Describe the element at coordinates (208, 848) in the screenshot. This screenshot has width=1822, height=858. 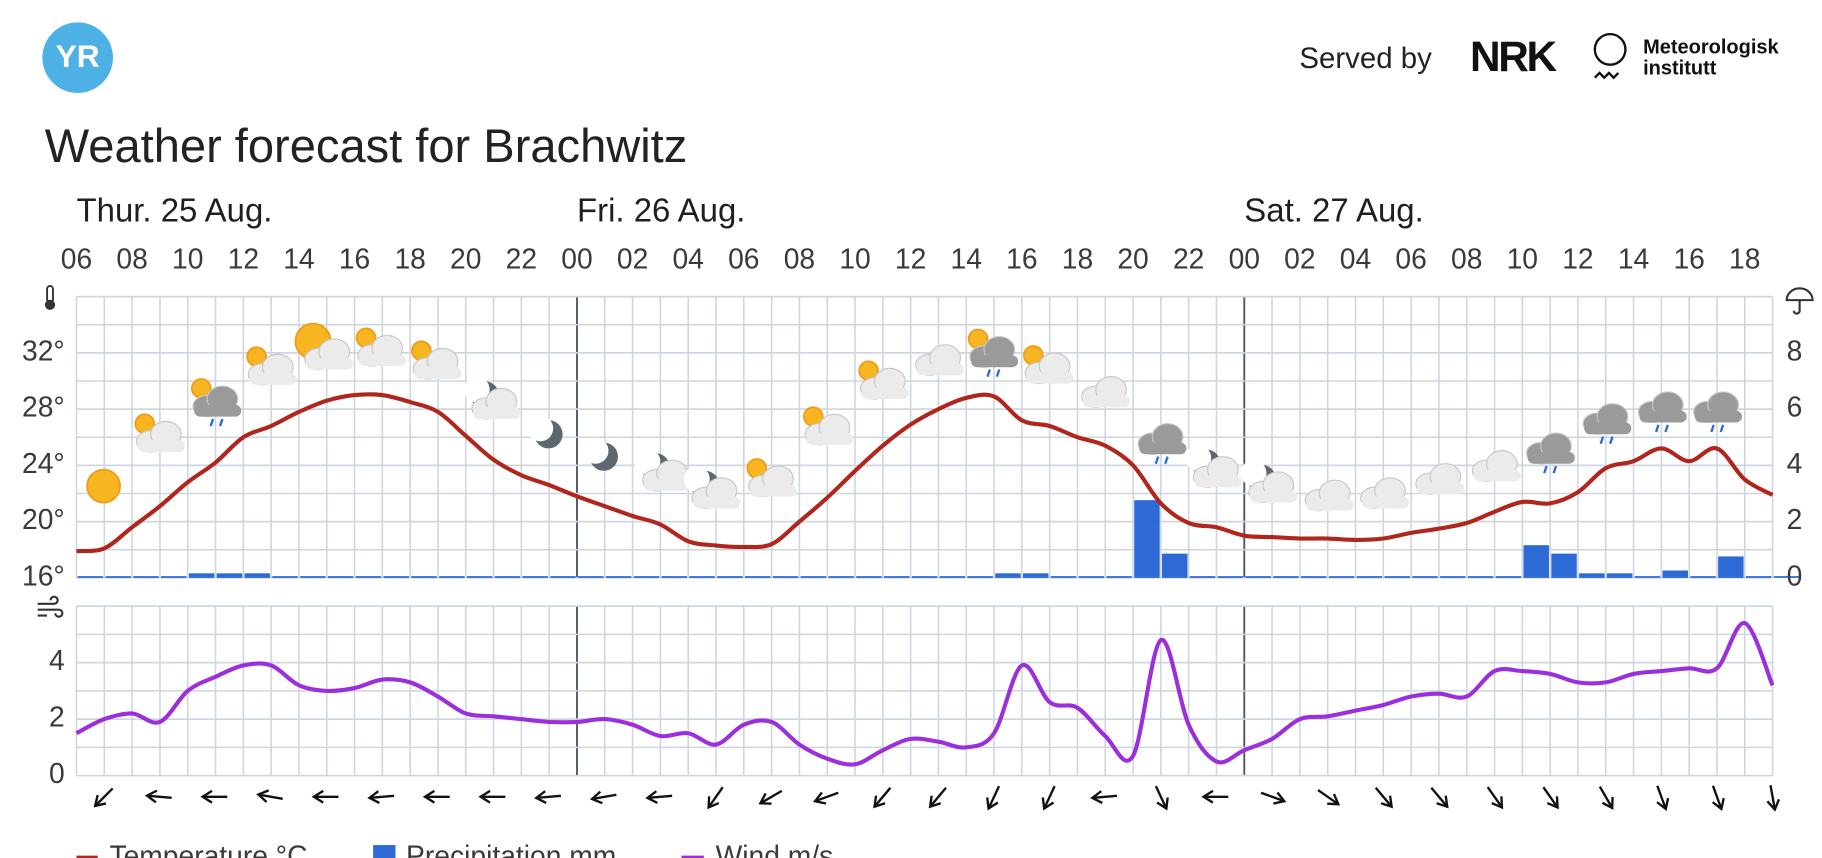
I see `legend-label: Temperature °C` at that location.